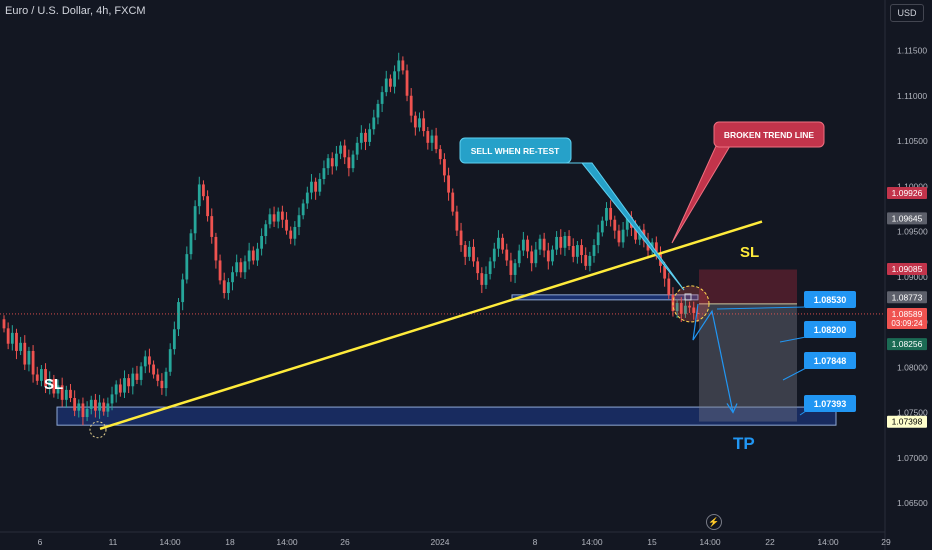 The height and width of the screenshot is (550, 932). I want to click on currency-button: USD, so click(907, 13).